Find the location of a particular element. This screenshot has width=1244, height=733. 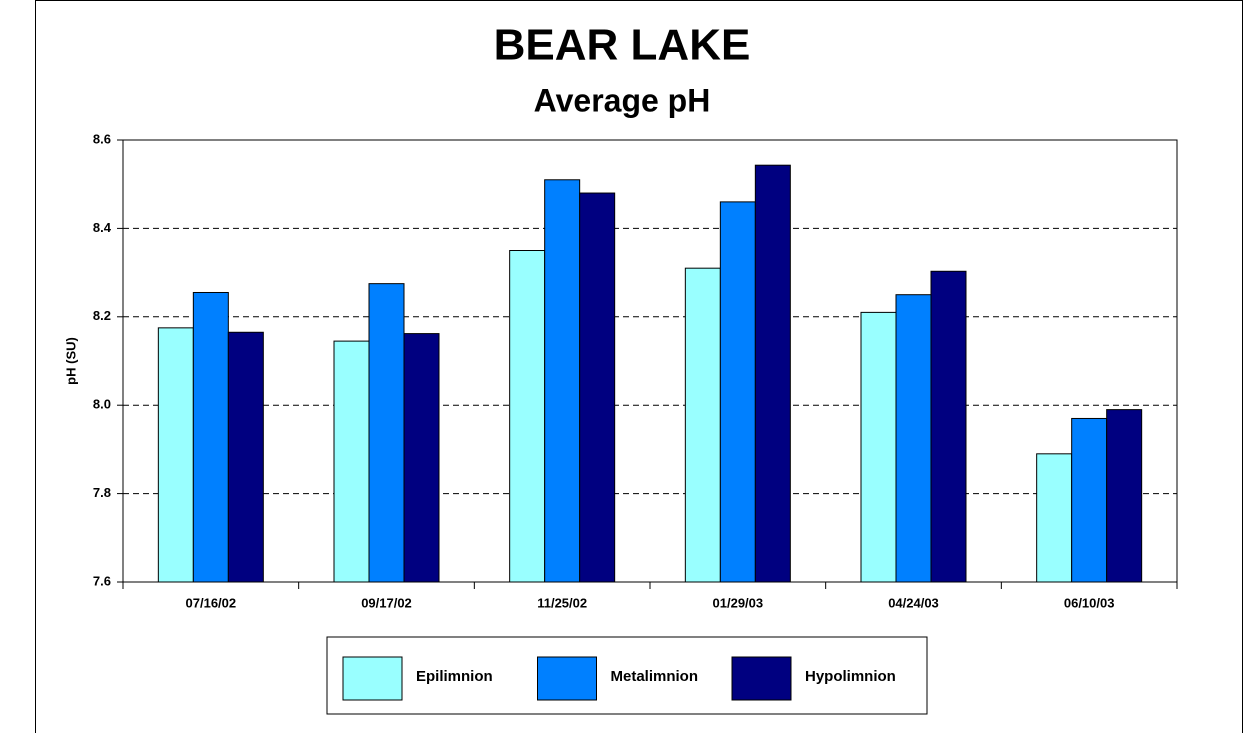

y-tick-label: 7.6 is located at coordinates (102, 580).